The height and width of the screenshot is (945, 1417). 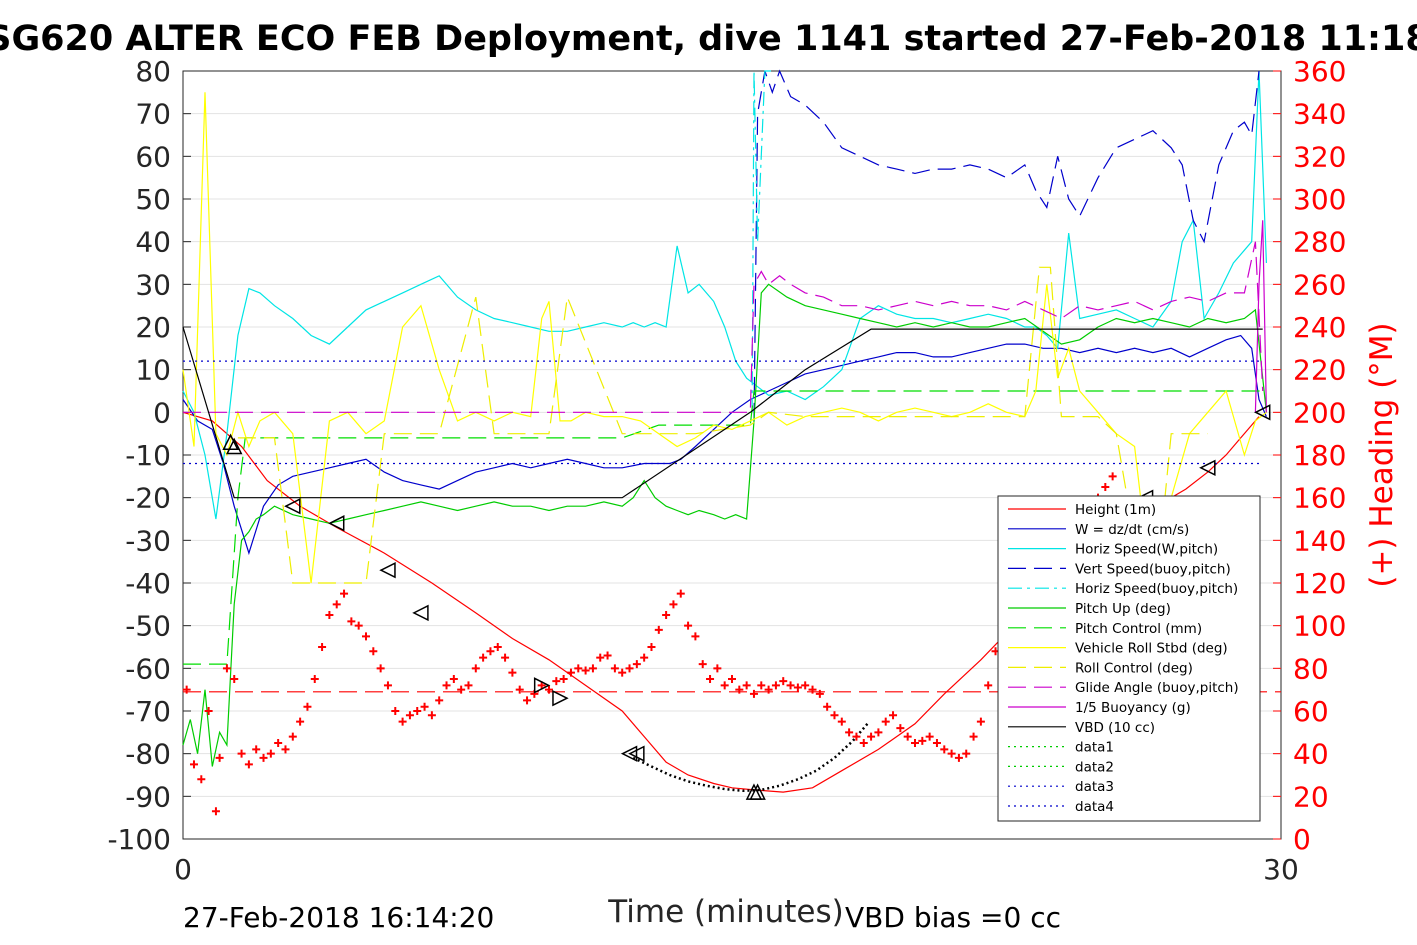 I want to click on legend-label-pitch: Pitch Up (deg), so click(x=1123, y=609).